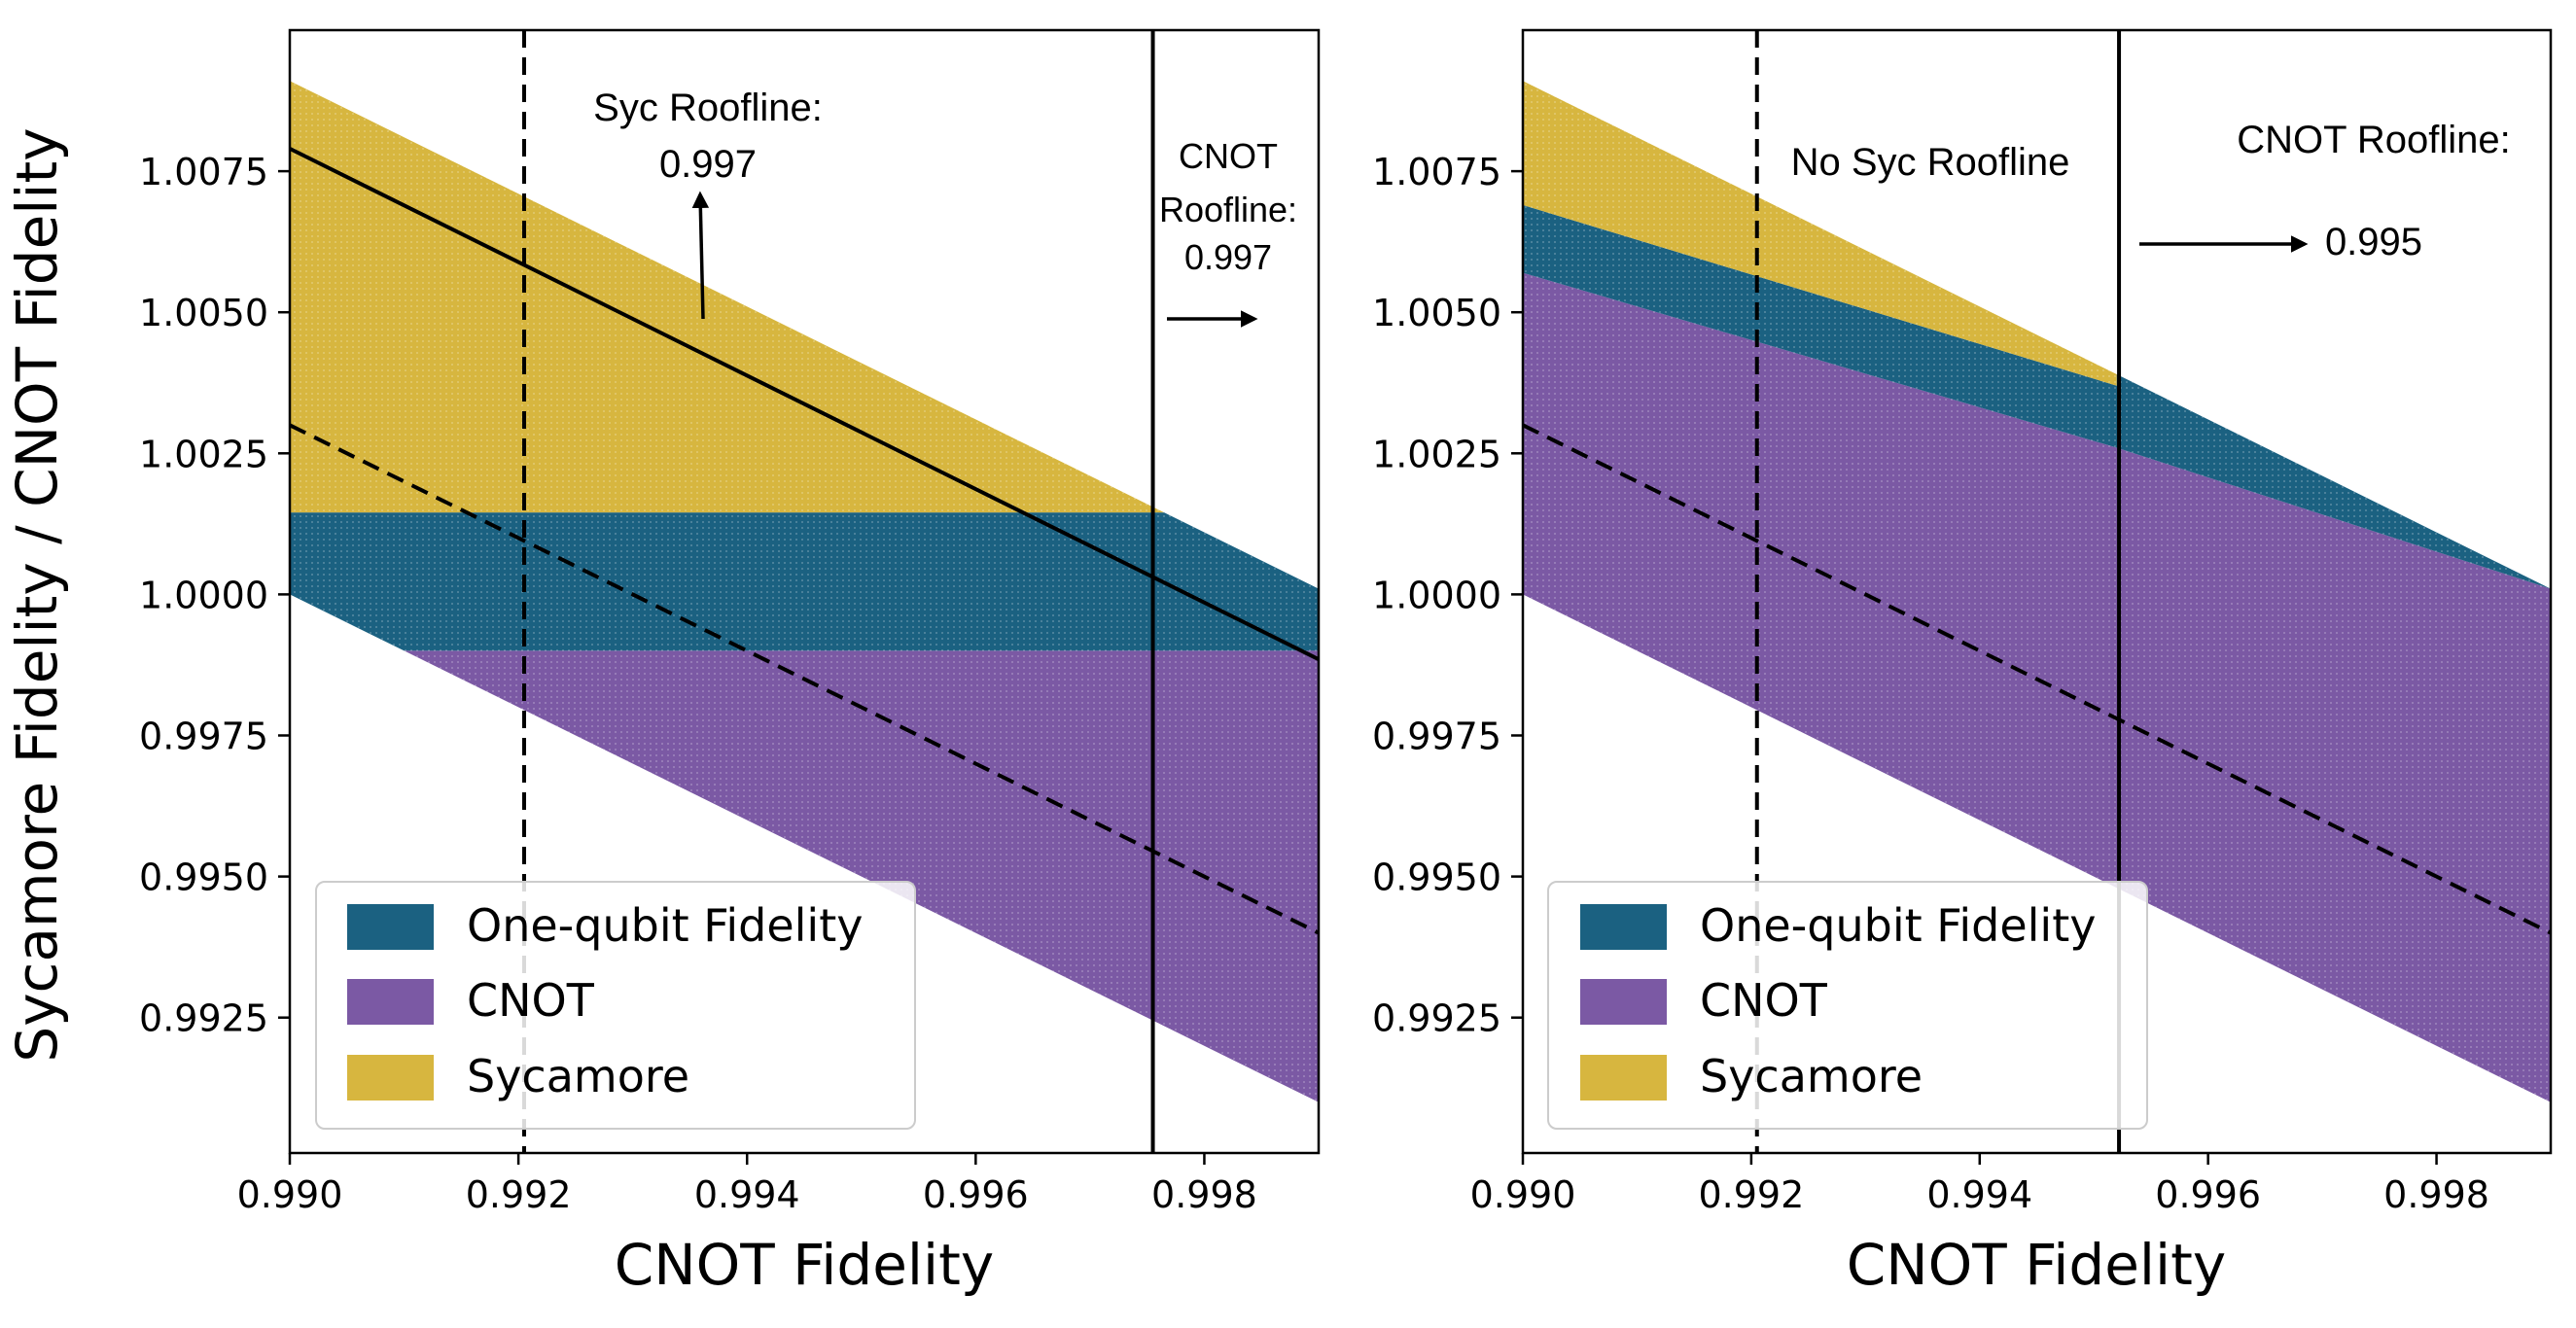 This screenshot has width=2576, height=1328. I want to click on left-legend-label-sycamore: Sycamore, so click(578, 1076).